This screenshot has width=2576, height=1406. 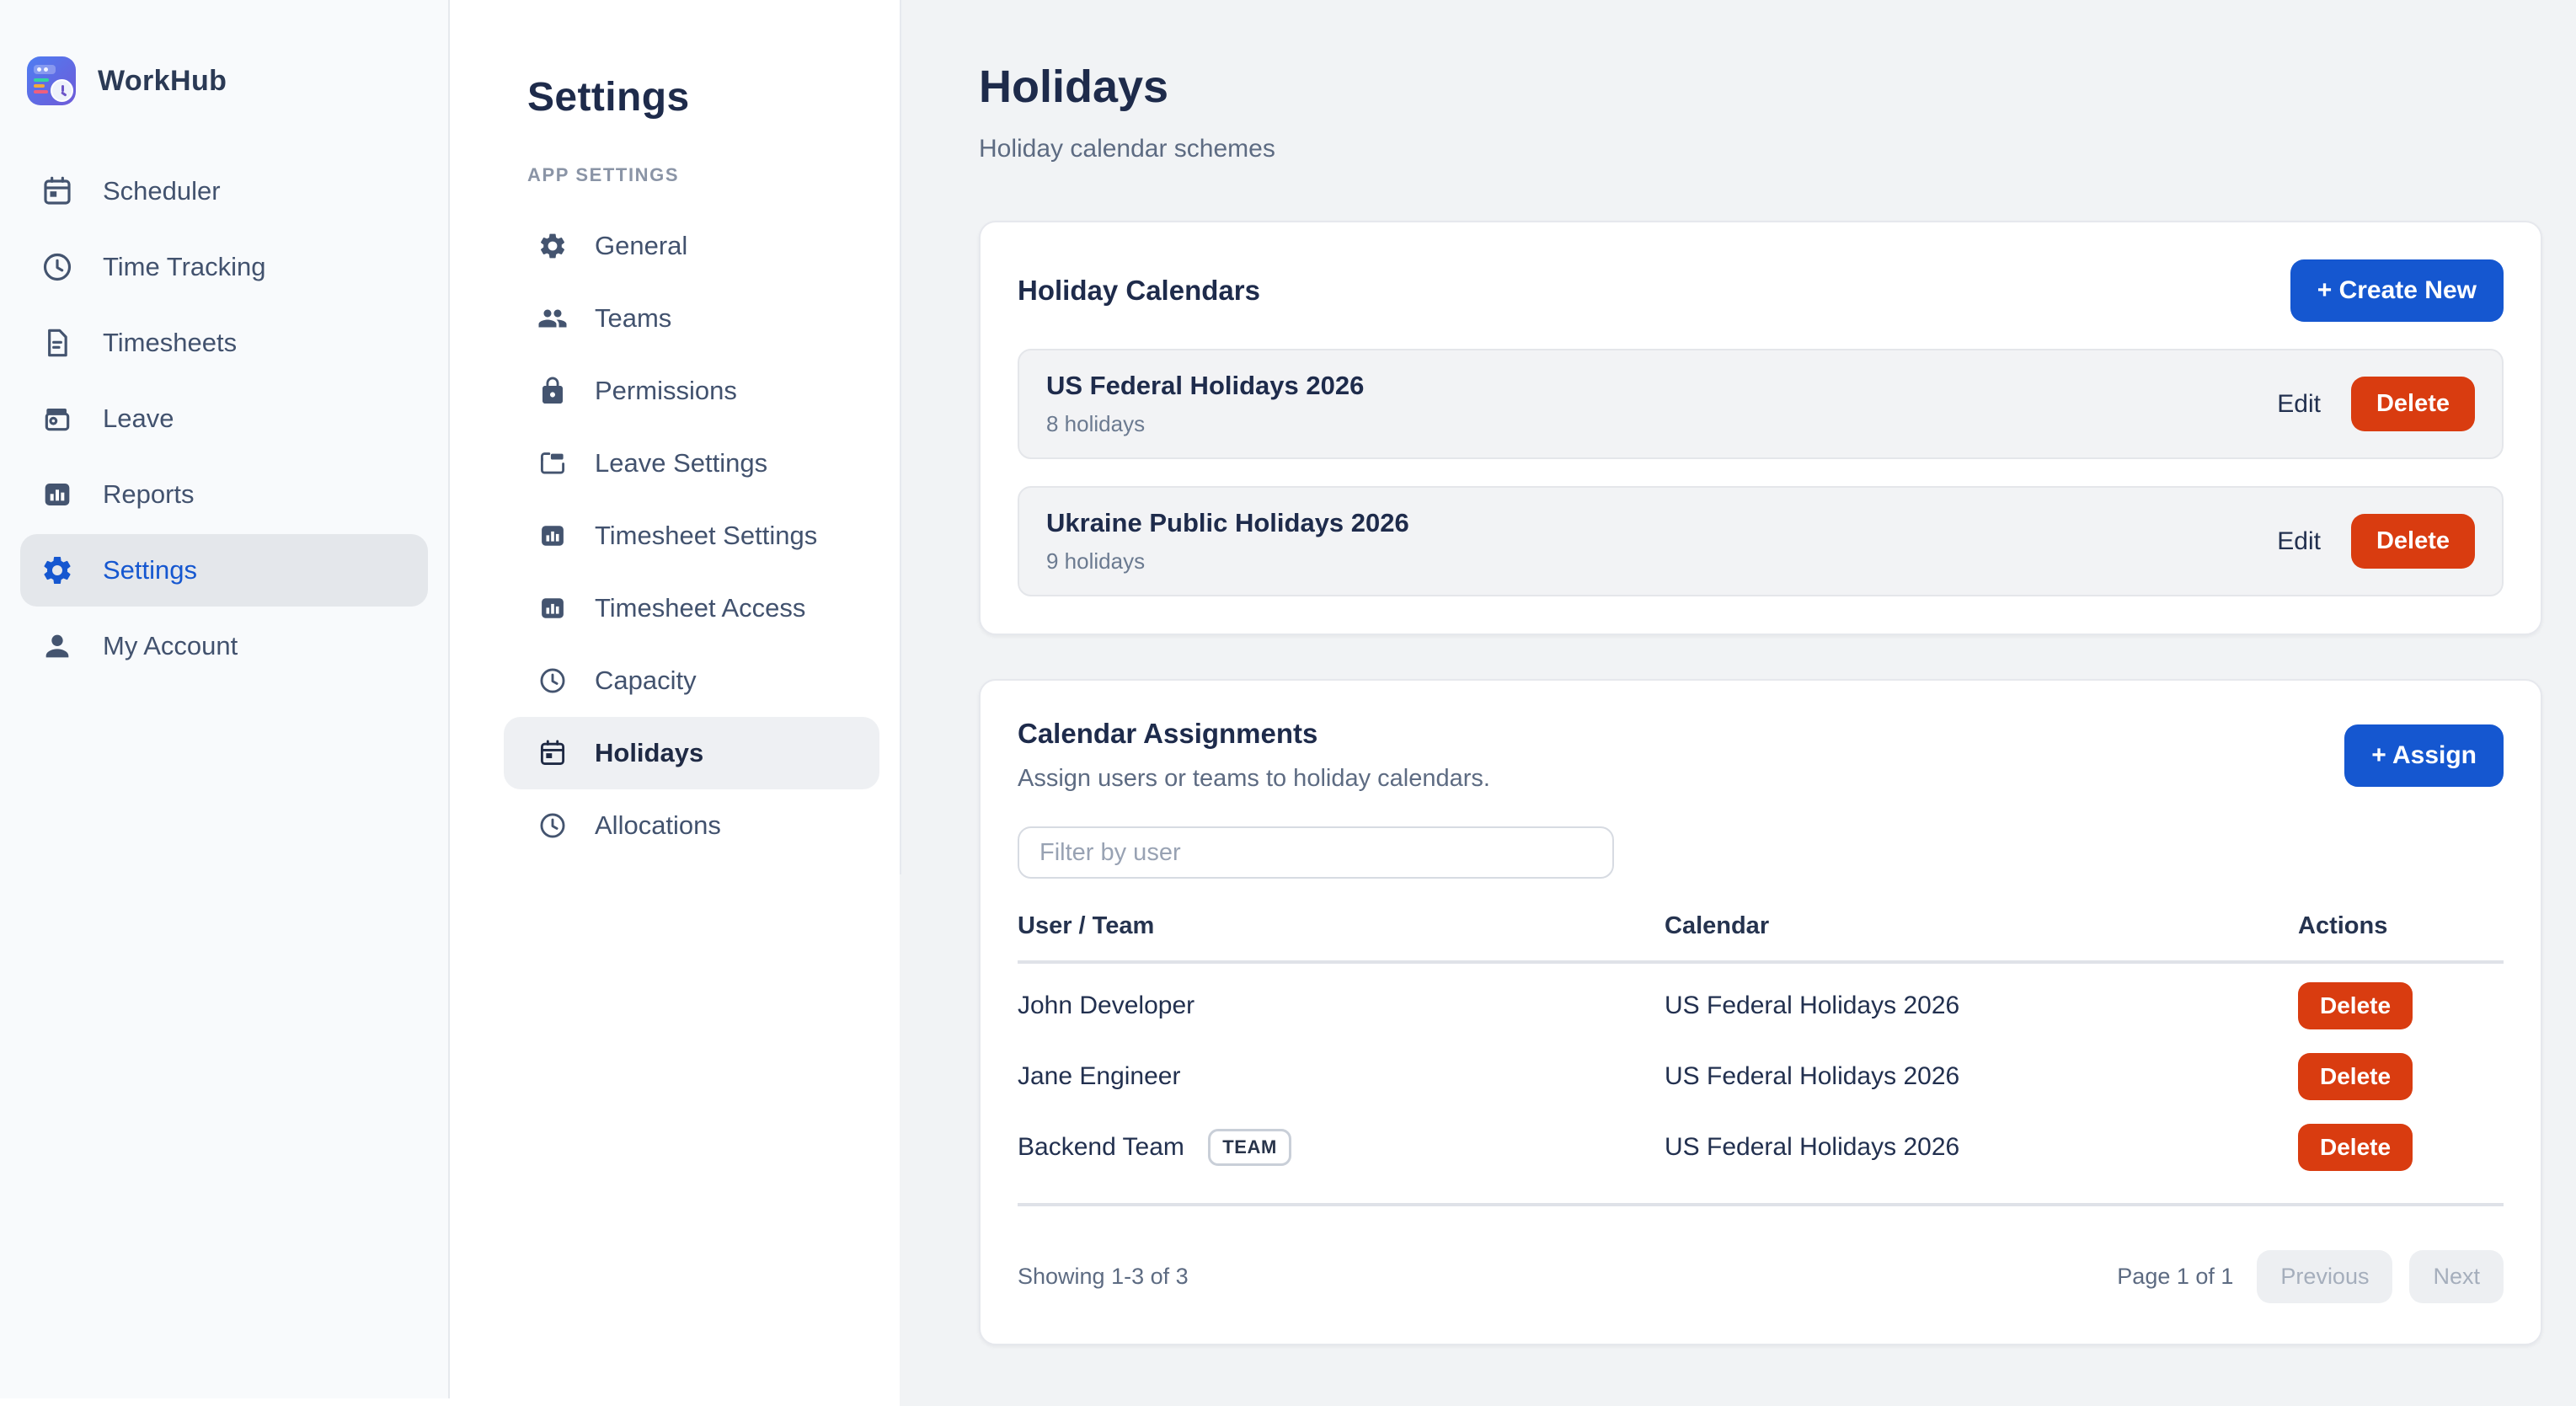 I want to click on sidebar-item-leave: Leave, so click(x=224, y=418).